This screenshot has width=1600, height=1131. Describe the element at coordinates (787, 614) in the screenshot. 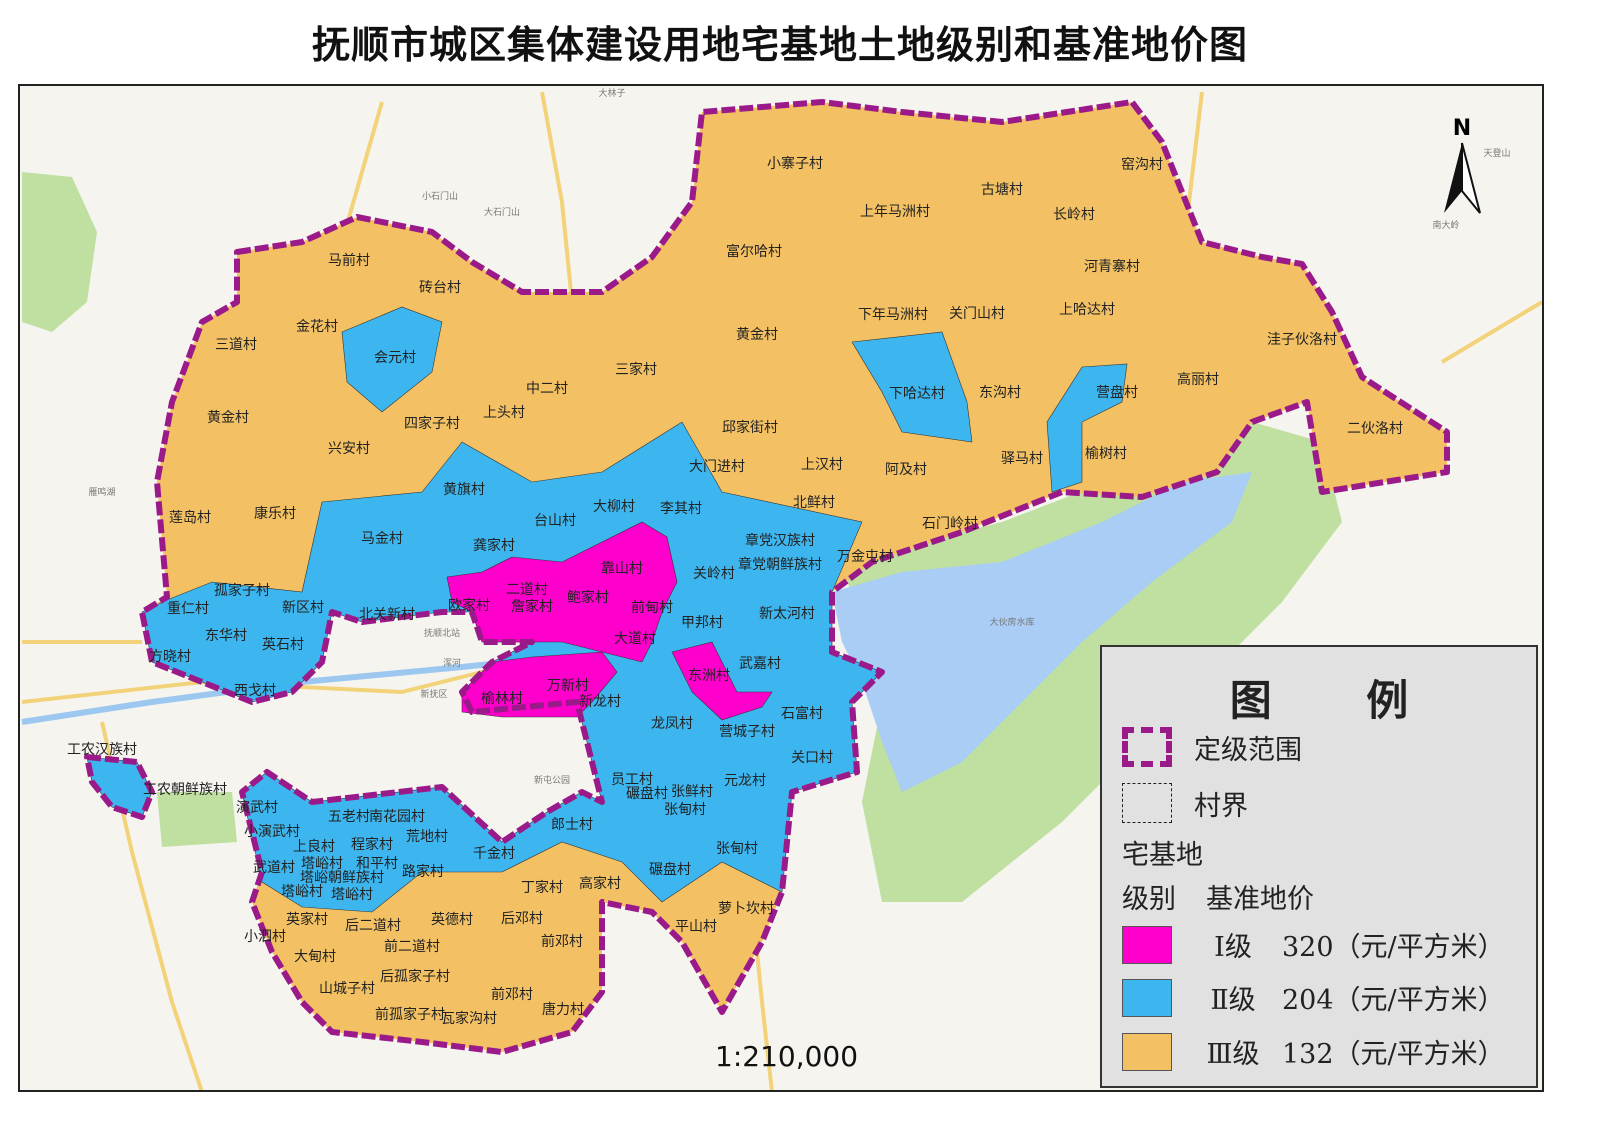

I see `village-label: 新太河村` at that location.